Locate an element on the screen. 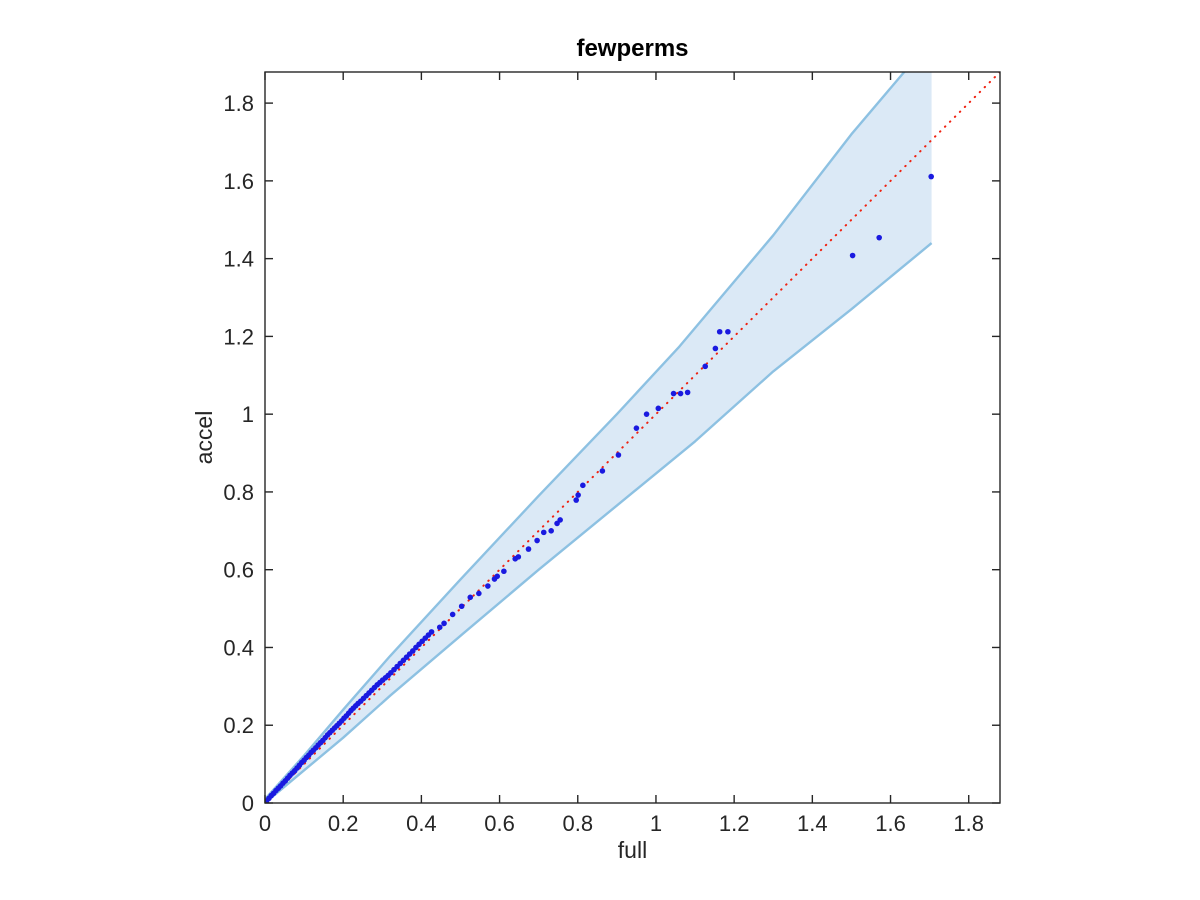 The height and width of the screenshot is (900, 1200). y-tick-label: 0.8 is located at coordinates (238, 492).